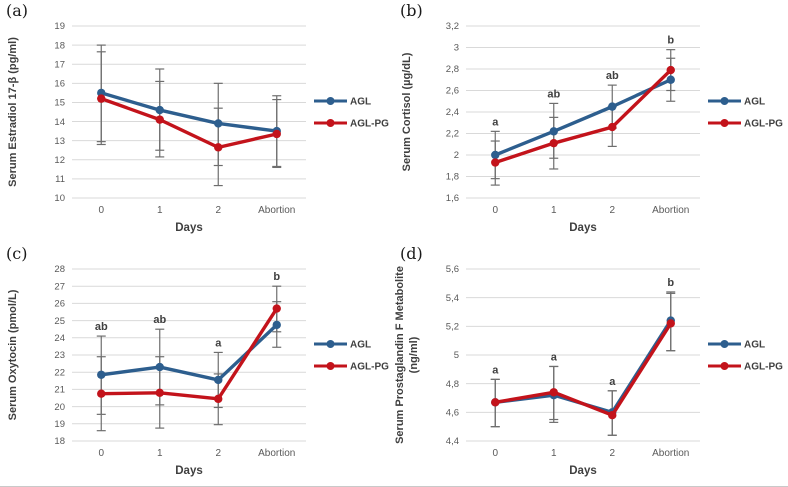 The height and width of the screenshot is (487, 788). I want to click on y-tick-label: 20, so click(59, 407).